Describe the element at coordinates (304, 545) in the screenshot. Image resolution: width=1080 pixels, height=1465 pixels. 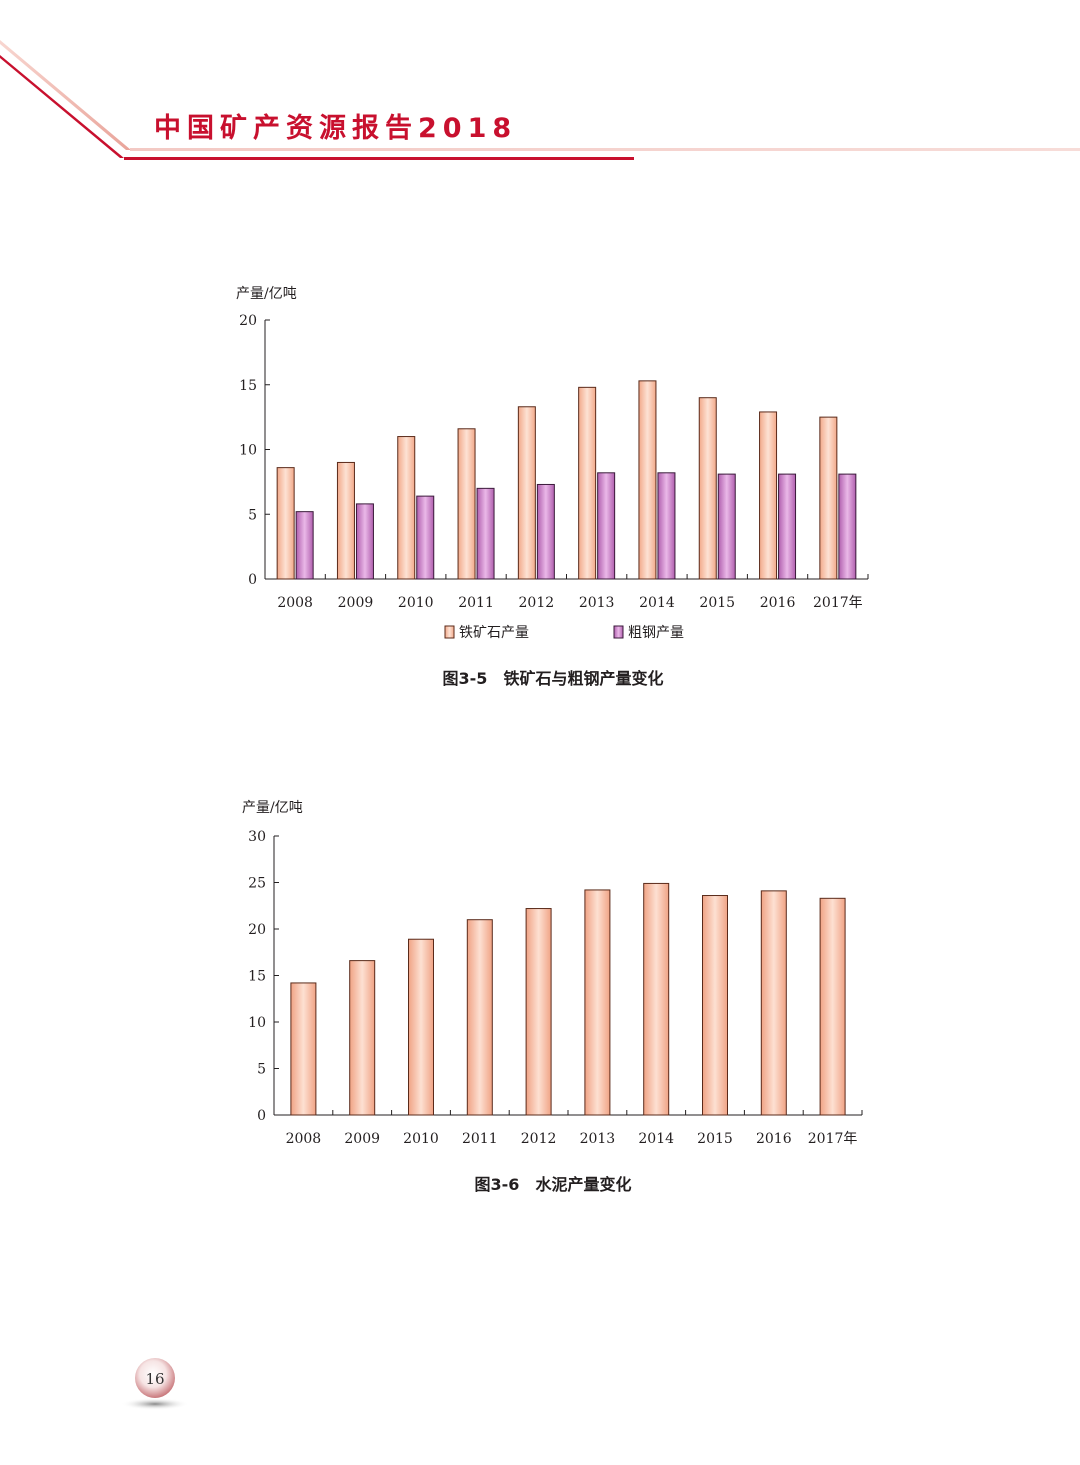
I see `bar-crude-steel-2008` at that location.